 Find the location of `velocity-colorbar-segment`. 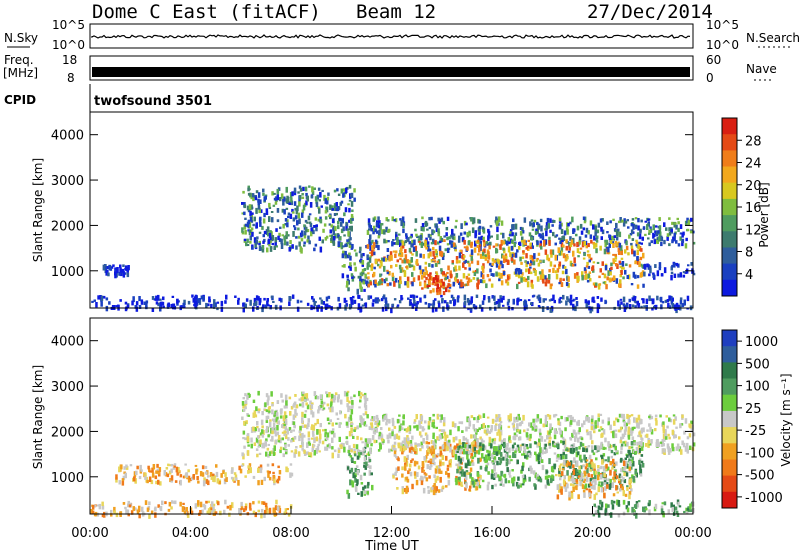

velocity-colorbar-segment is located at coordinates (729, 354).